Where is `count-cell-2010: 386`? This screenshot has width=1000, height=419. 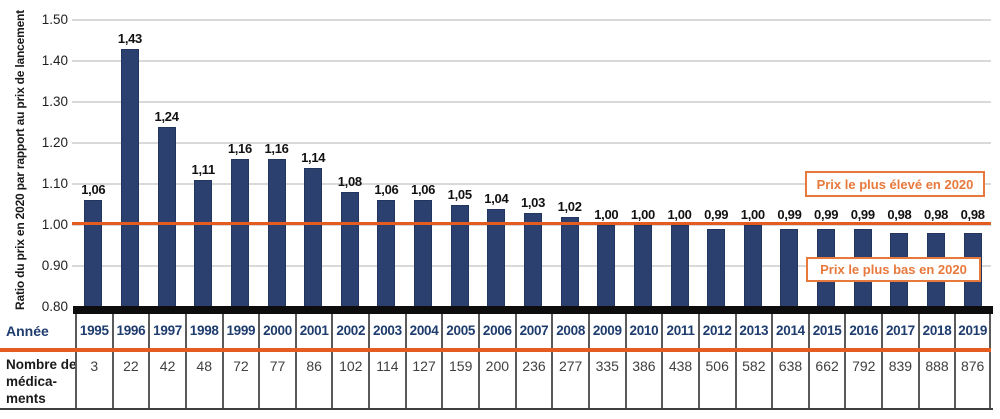 count-cell-2010: 386 is located at coordinates (643, 380).